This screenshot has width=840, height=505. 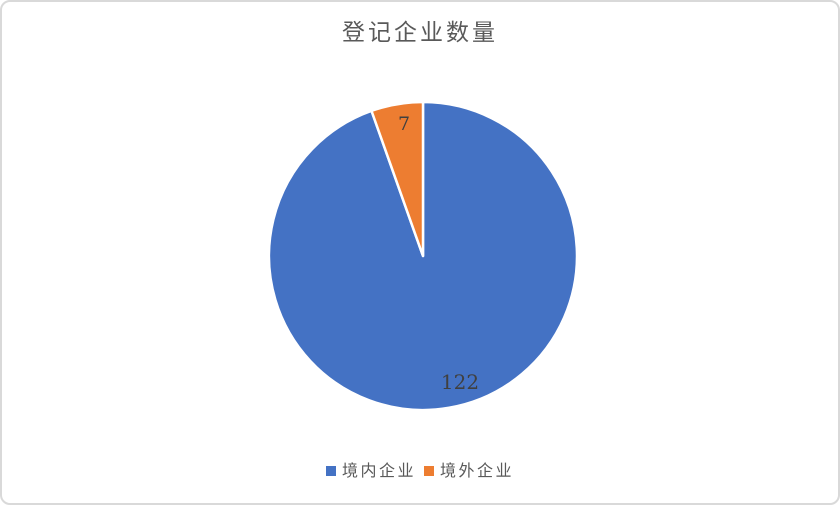 I want to click on data-label-foreign: 7, so click(x=404, y=124).